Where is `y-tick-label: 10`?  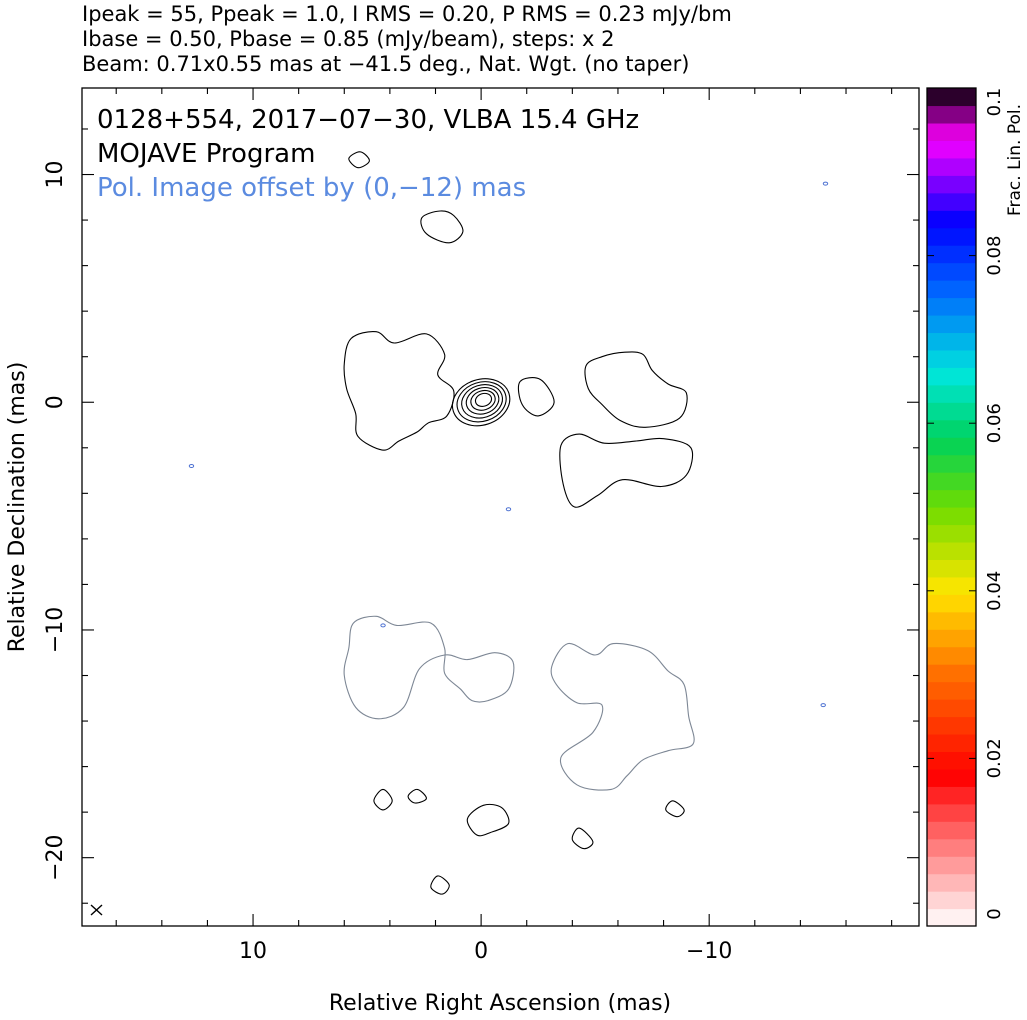 y-tick-label: 10 is located at coordinates (55, 175).